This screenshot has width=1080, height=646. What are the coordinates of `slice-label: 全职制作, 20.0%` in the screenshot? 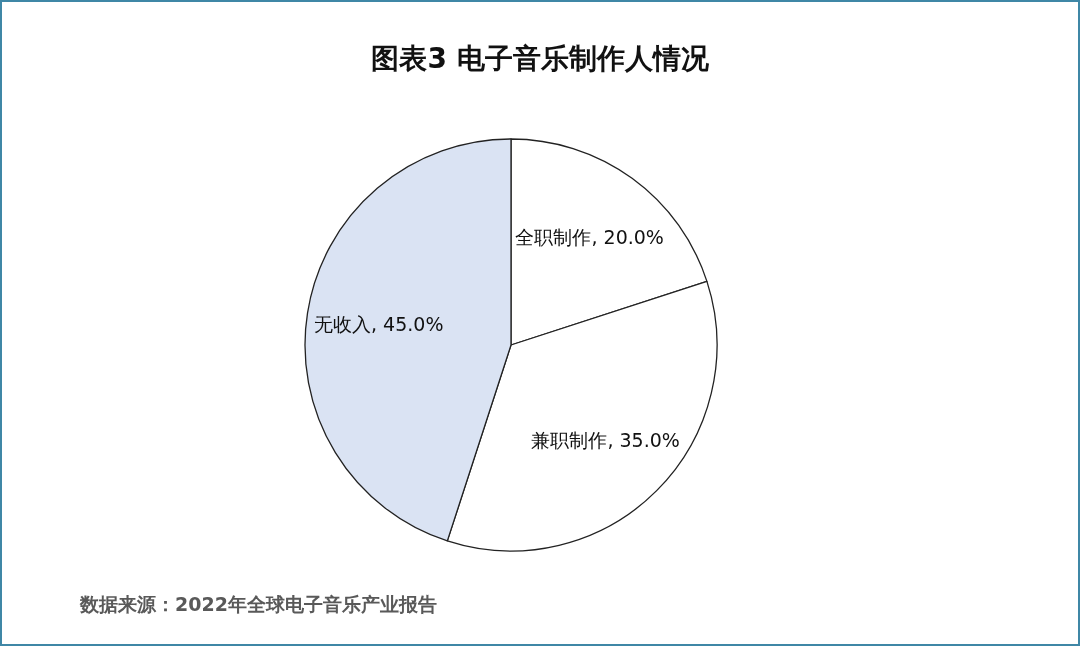 It's located at (589, 236).